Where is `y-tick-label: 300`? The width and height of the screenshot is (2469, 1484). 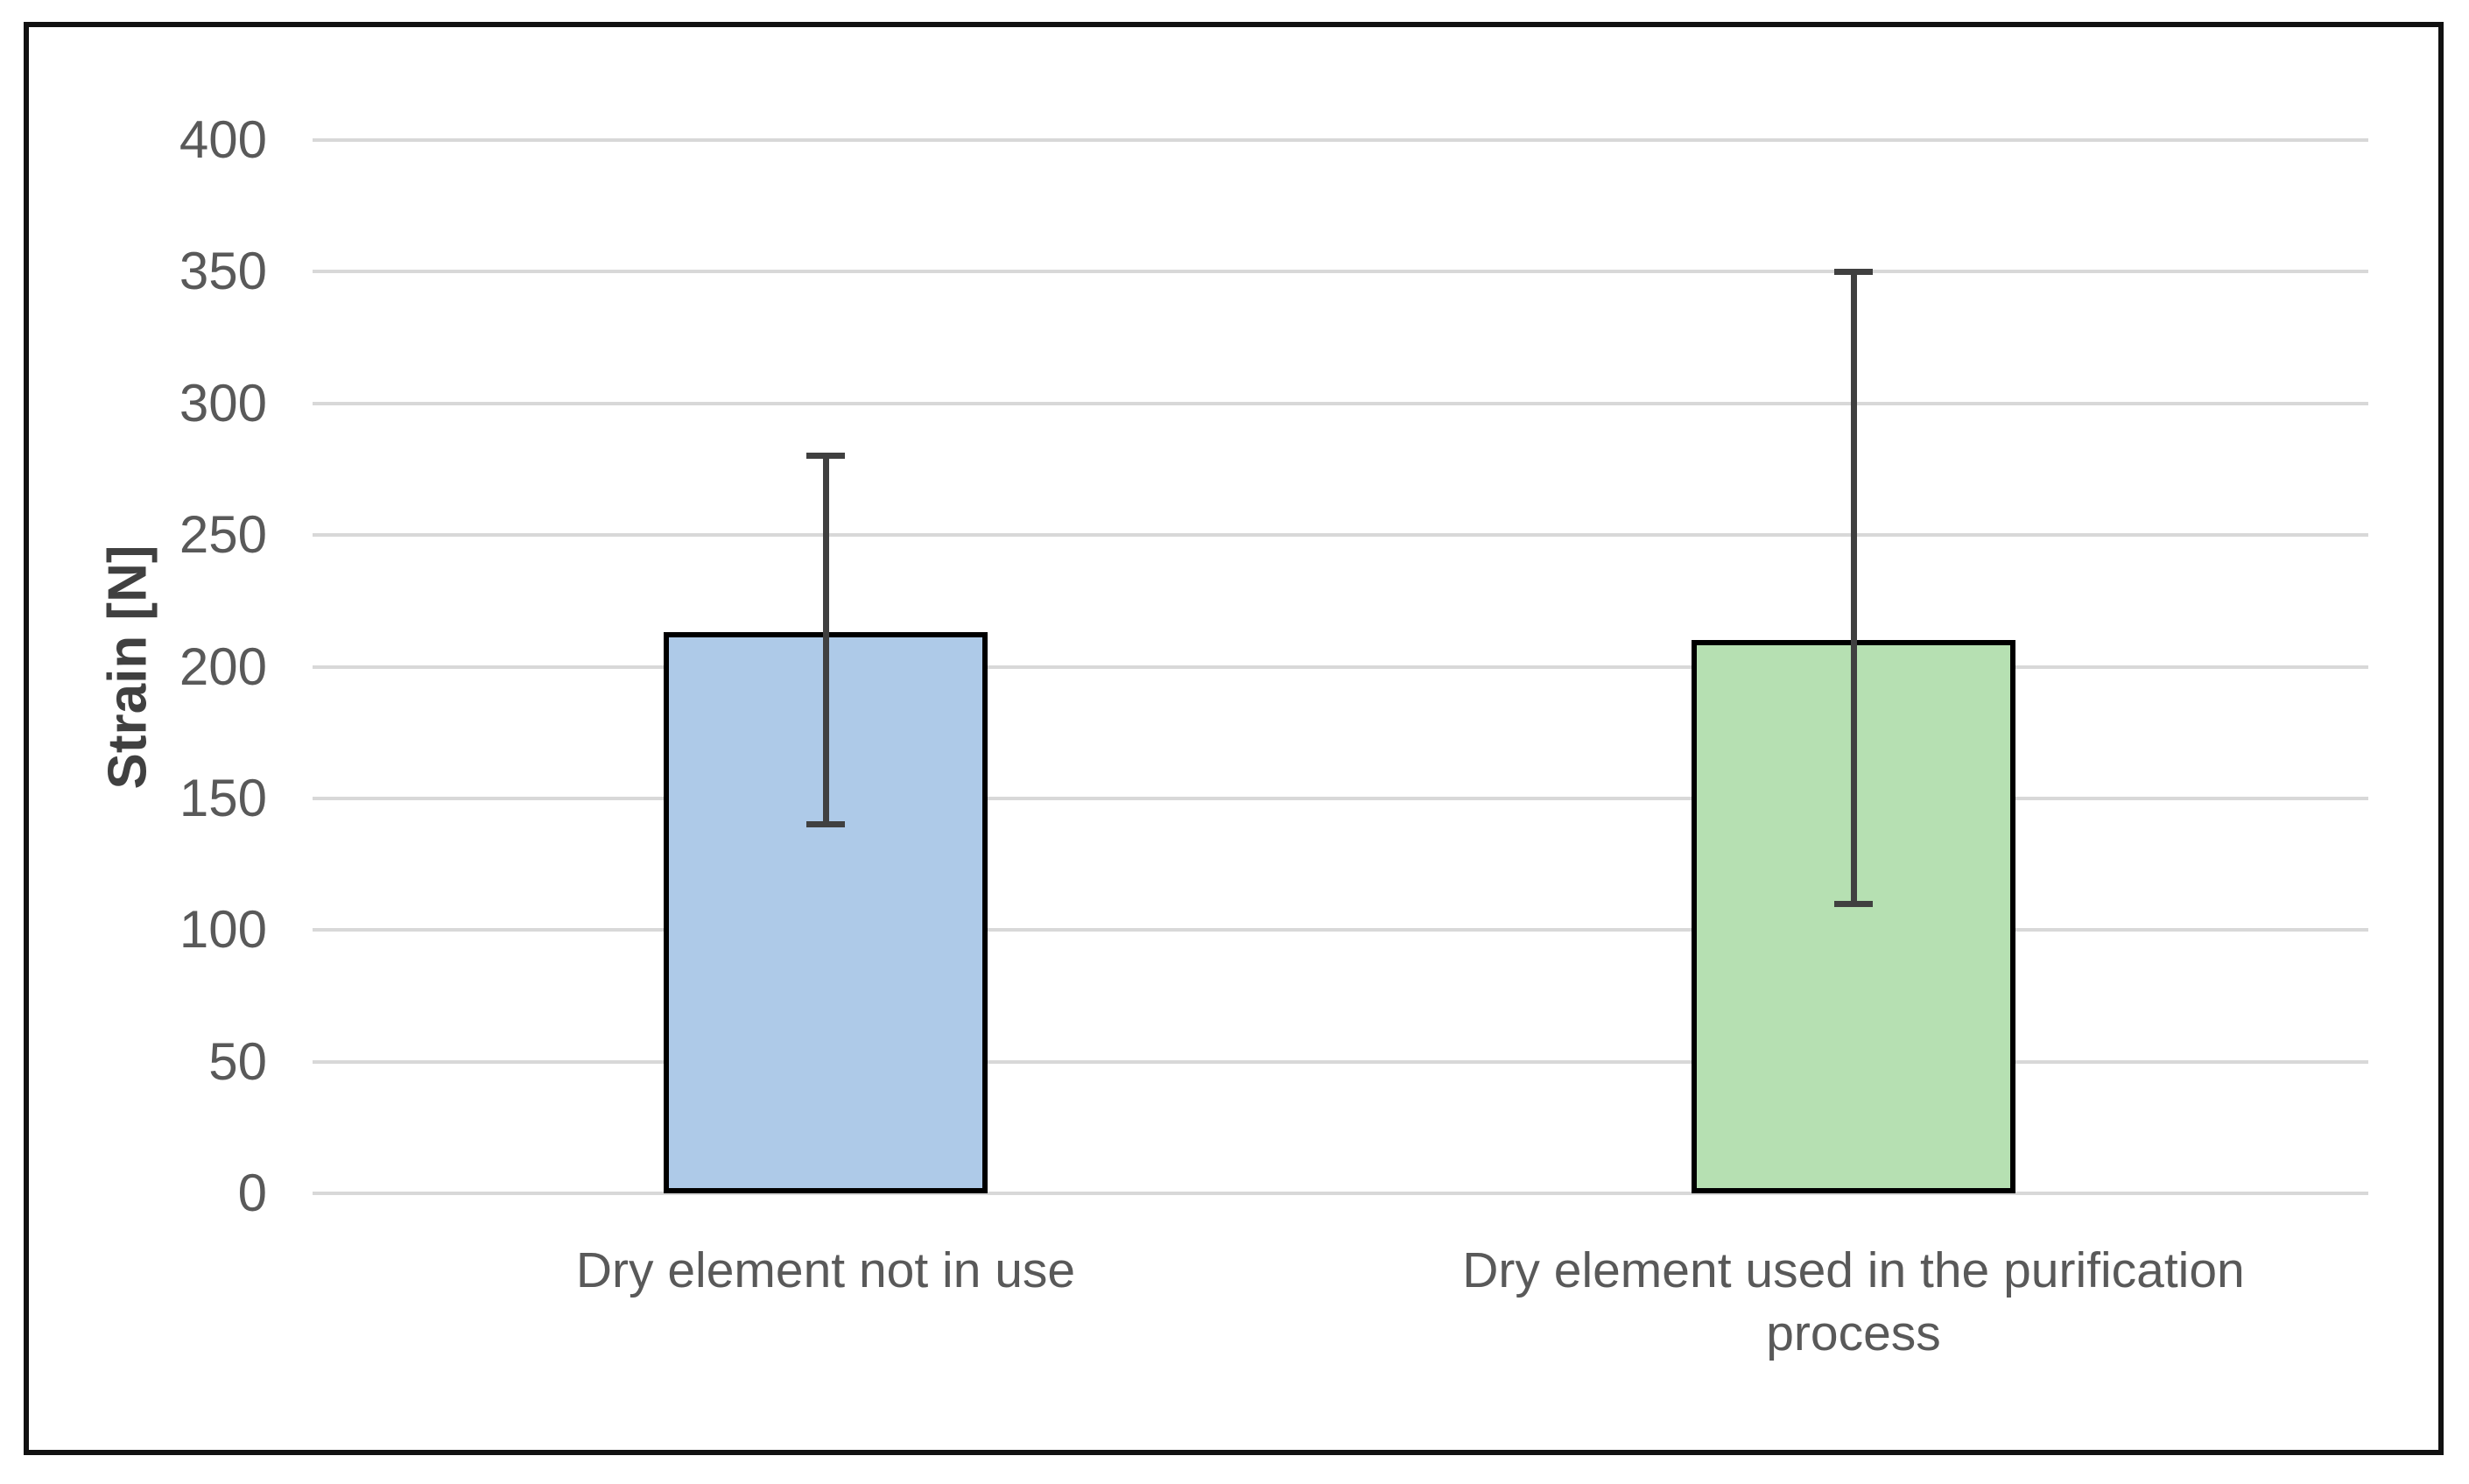
y-tick-label: 300 is located at coordinates (223, 403).